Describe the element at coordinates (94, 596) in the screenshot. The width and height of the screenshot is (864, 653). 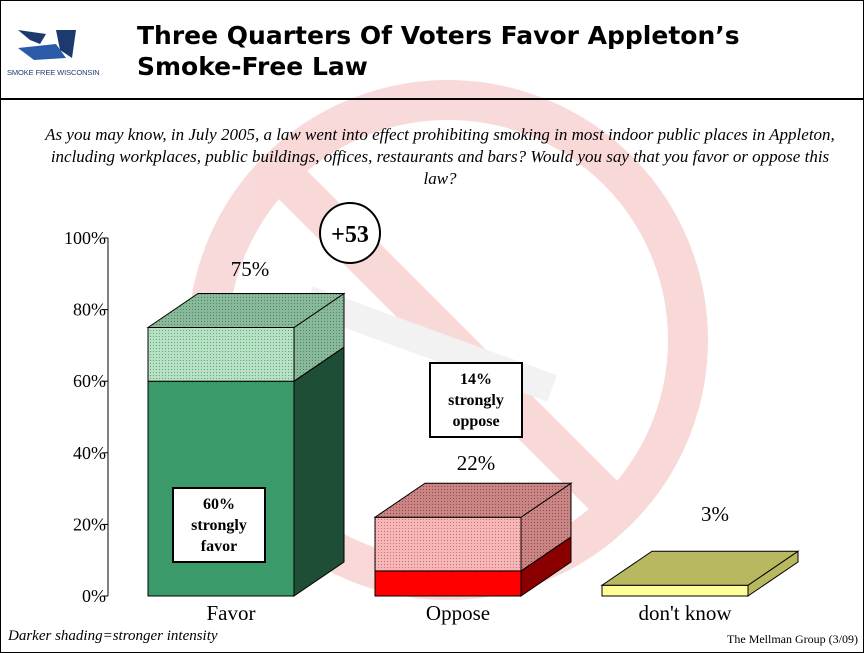
I see `y-tick-label: 0%` at that location.